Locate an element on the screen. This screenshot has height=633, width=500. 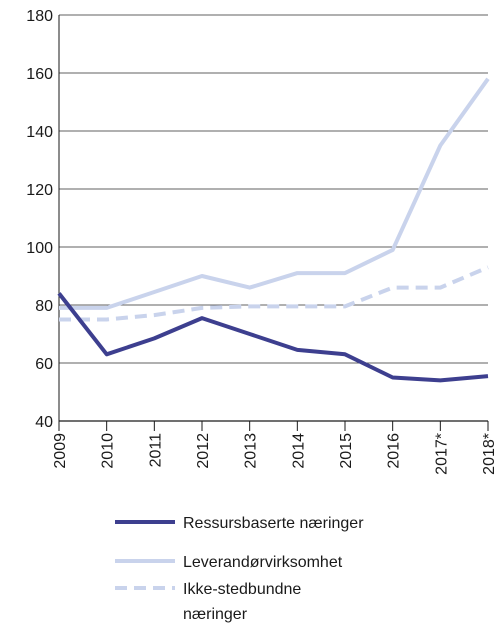
x-tick-label: 2010 is located at coordinates (108, 451).